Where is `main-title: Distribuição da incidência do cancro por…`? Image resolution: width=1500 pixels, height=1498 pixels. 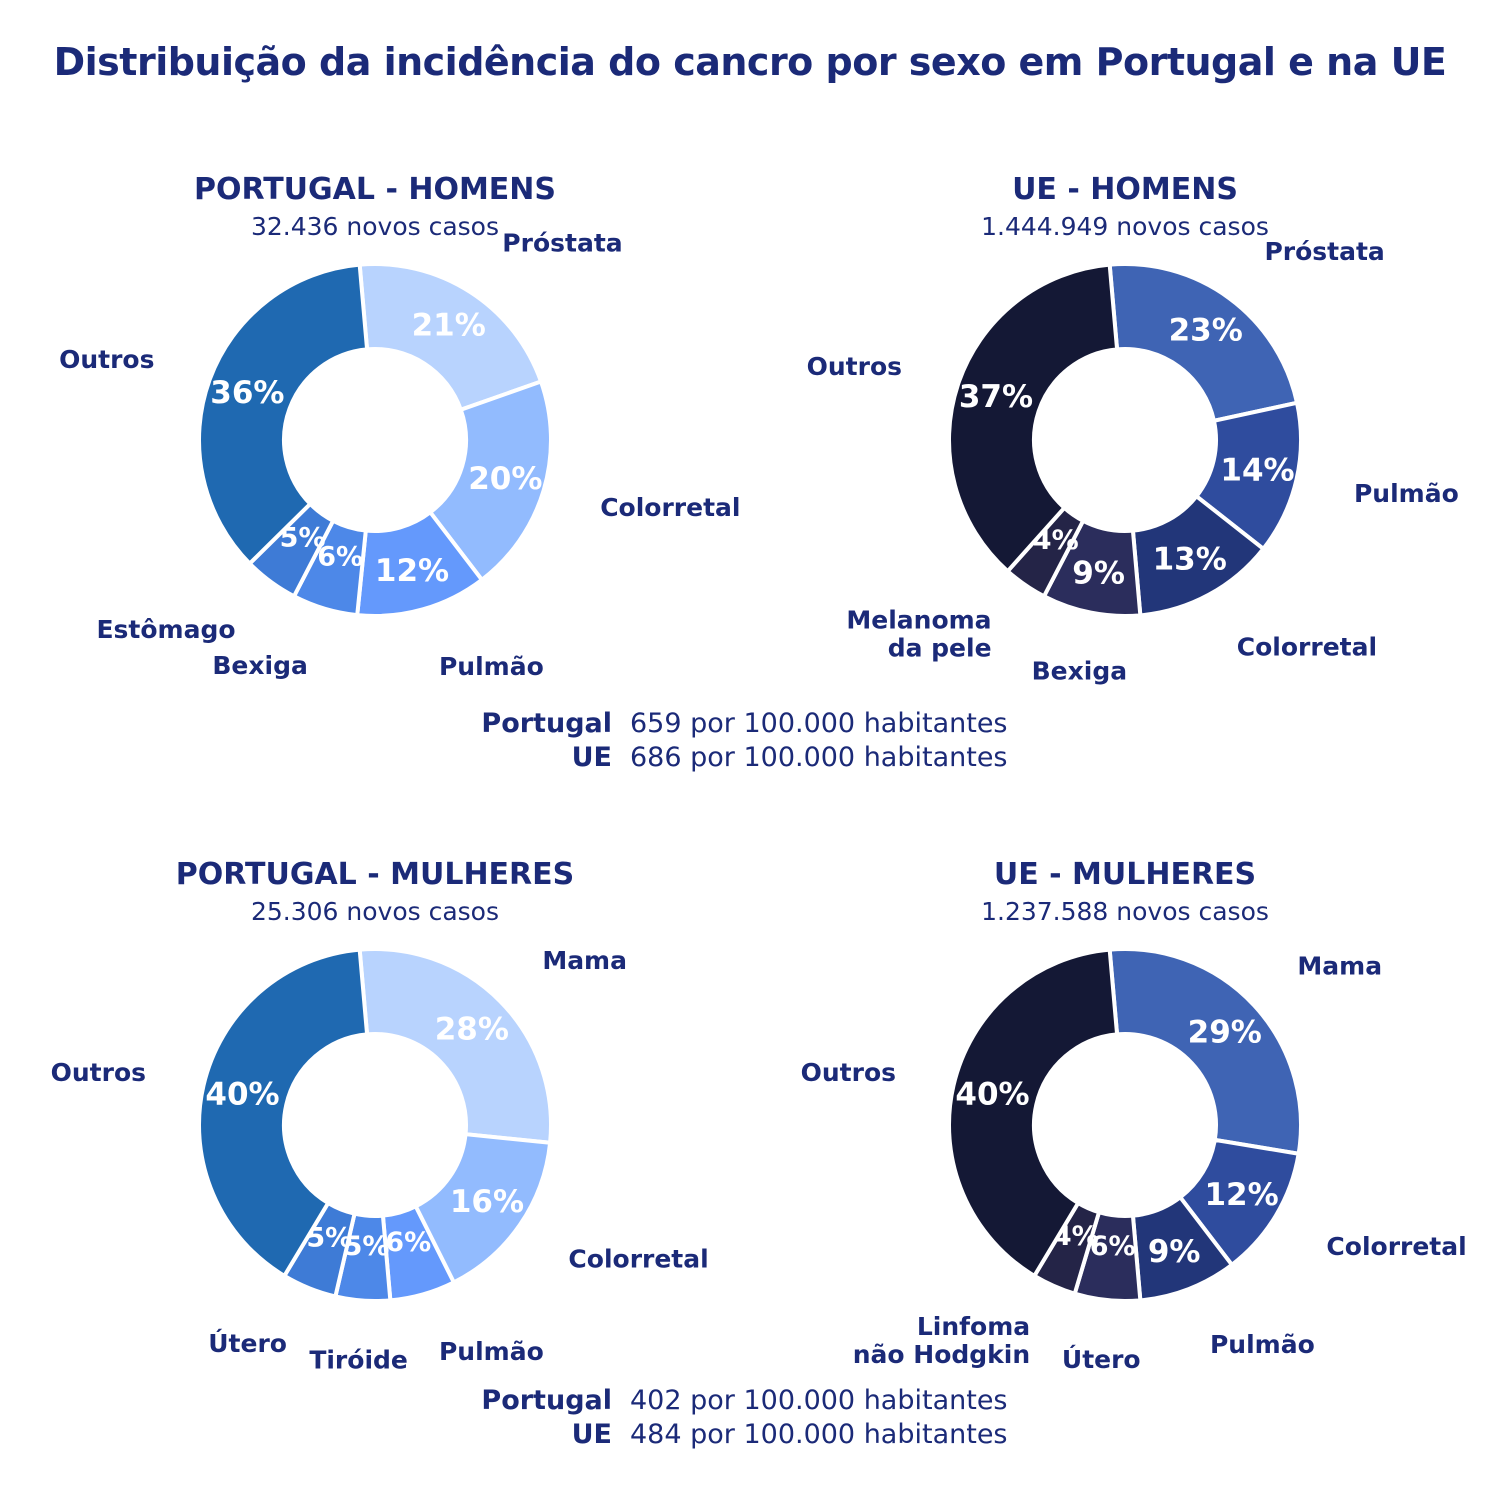 main-title: Distribuição da incidência do cancro por… is located at coordinates (750, 62).